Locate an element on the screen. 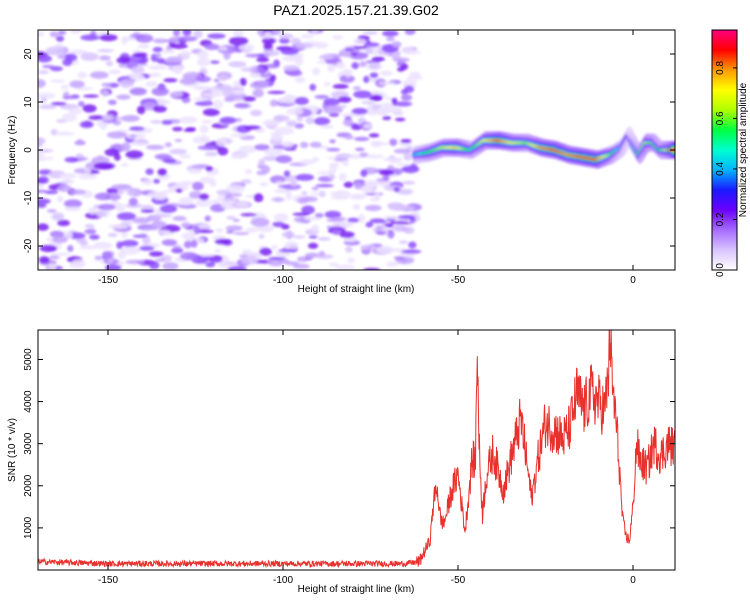  colorbar-tick-label: 0.2 is located at coordinates (720, 219).